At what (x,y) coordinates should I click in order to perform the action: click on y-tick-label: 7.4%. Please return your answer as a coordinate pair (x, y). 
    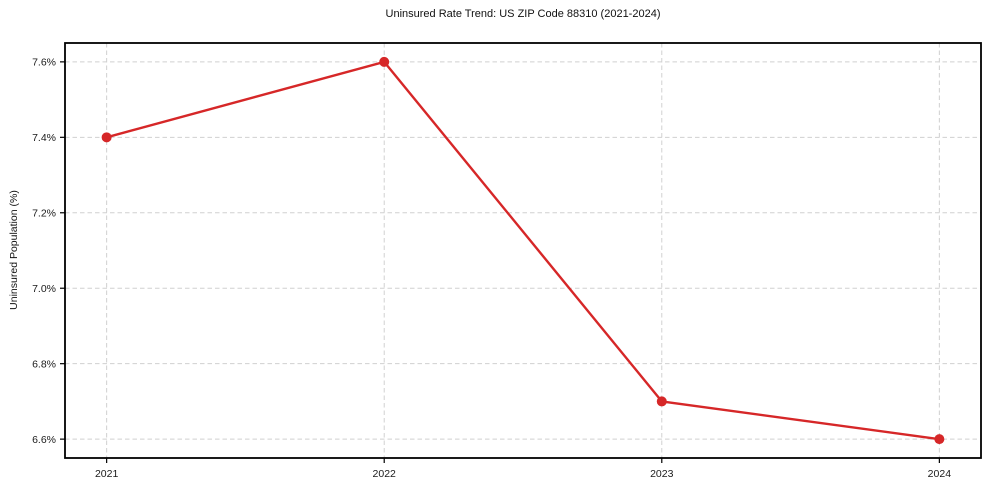
    Looking at the image, I should click on (44, 138).